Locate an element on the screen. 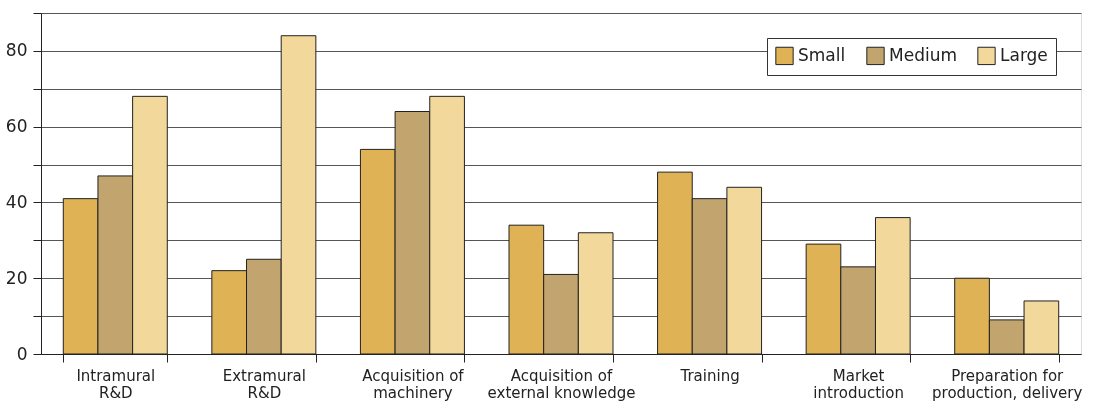 The height and width of the screenshot is (413, 1117). y-tick-label: 40 is located at coordinates (16, 201).